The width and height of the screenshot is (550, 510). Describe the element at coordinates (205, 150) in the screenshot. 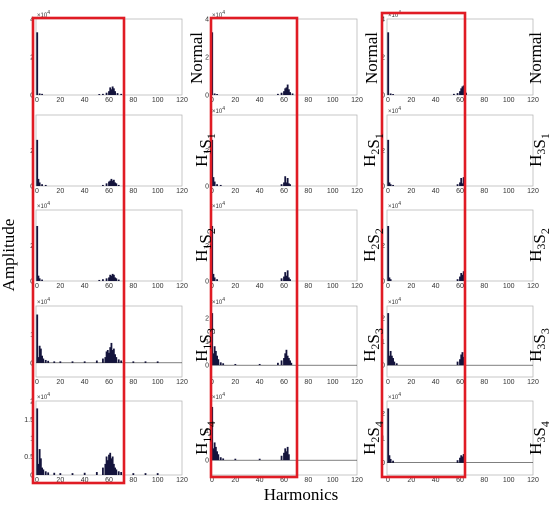

I see `row-label-r1-c0: H1S1` at that location.